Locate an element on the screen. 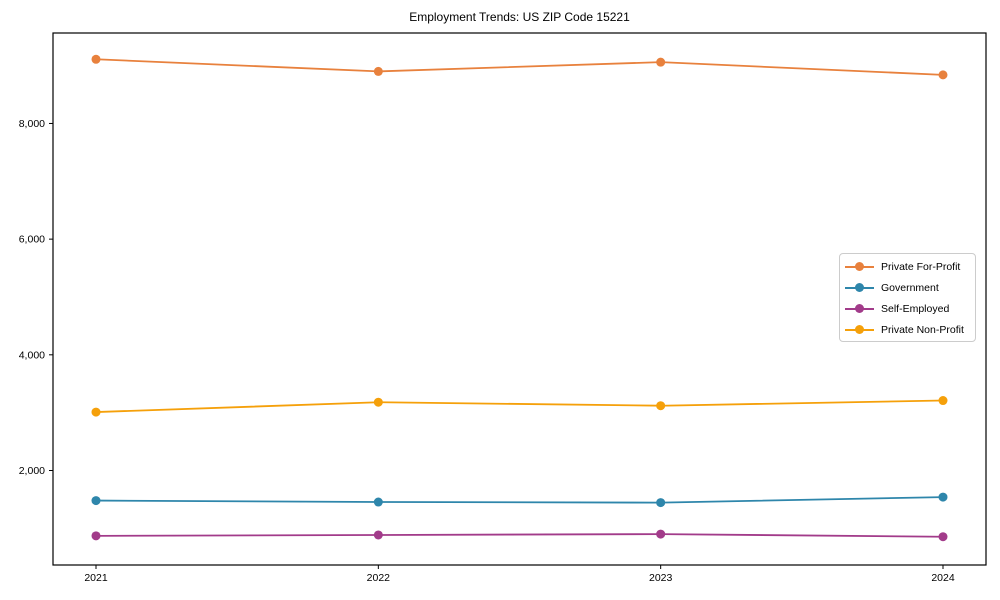 This screenshot has height=600, width=1000. legend-item-private-non-profit: Private Non-Profit is located at coordinates (910, 329).